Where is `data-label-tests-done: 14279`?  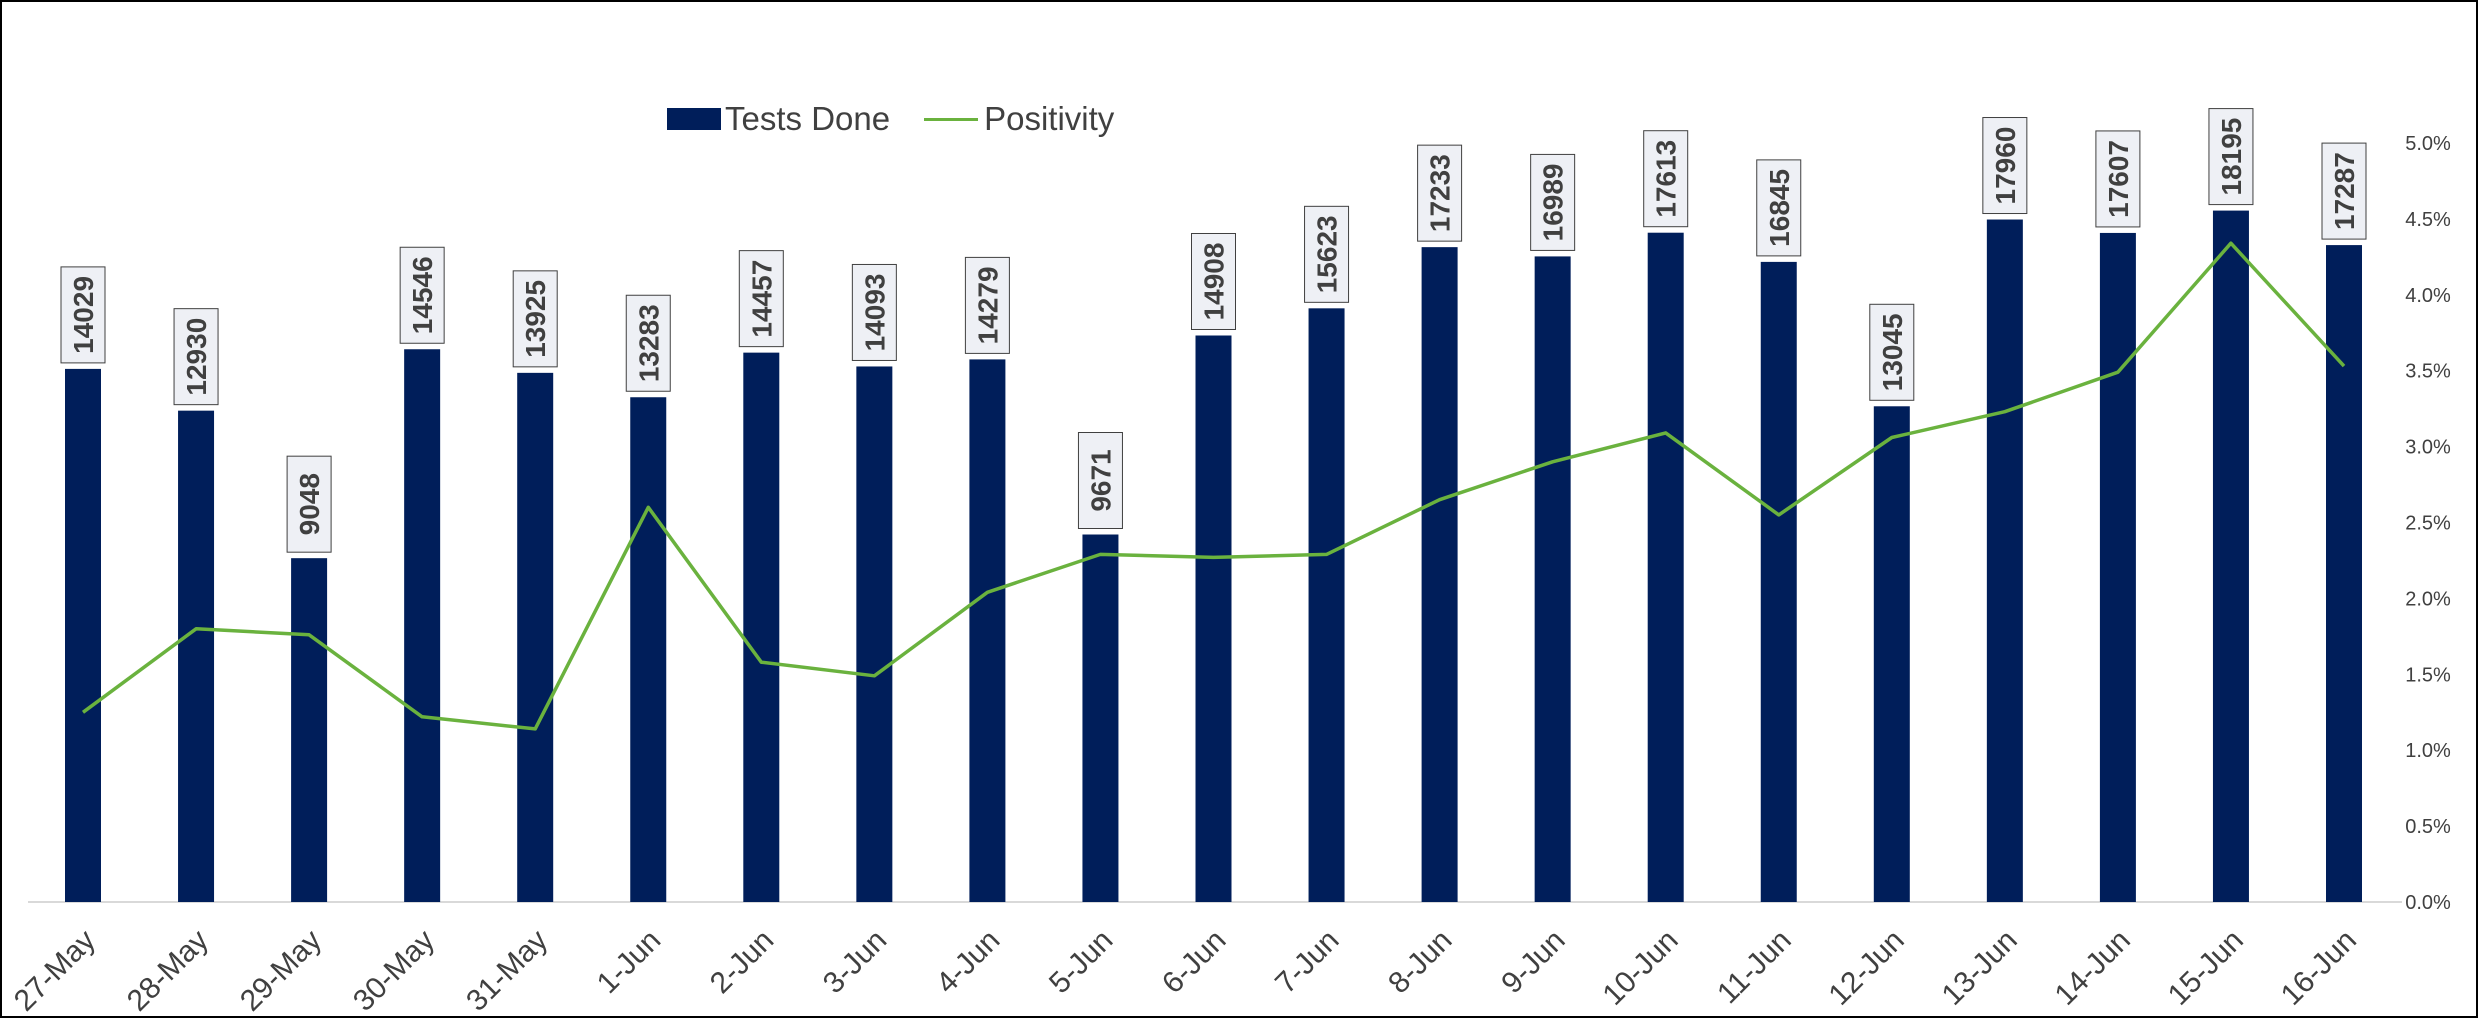
data-label-tests-done: 14279 is located at coordinates (987, 305).